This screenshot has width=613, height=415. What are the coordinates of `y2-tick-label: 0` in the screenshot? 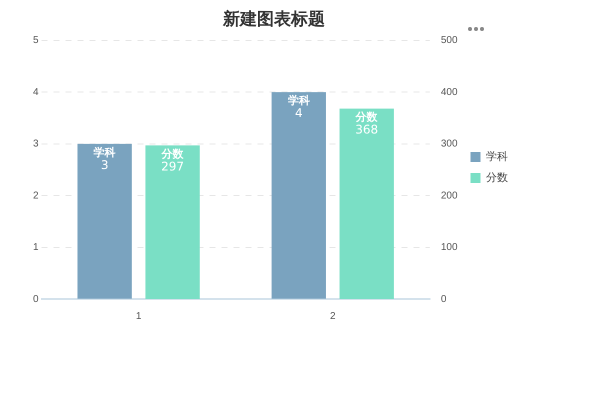 It's located at (443, 299).